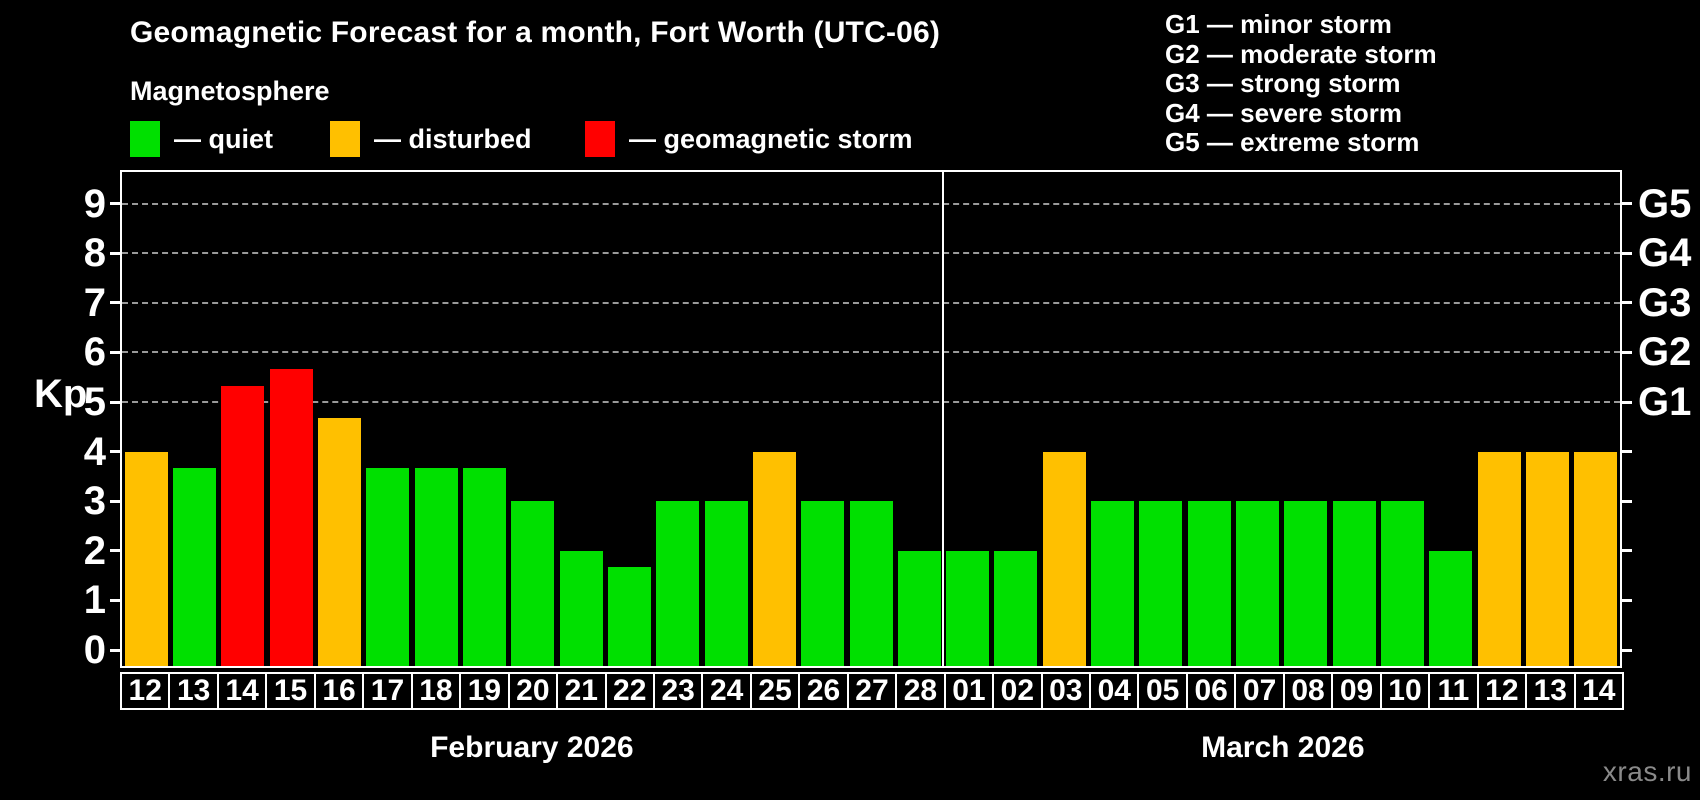  Describe the element at coordinates (484, 691) in the screenshot. I see `day-label-cell: 19` at that location.